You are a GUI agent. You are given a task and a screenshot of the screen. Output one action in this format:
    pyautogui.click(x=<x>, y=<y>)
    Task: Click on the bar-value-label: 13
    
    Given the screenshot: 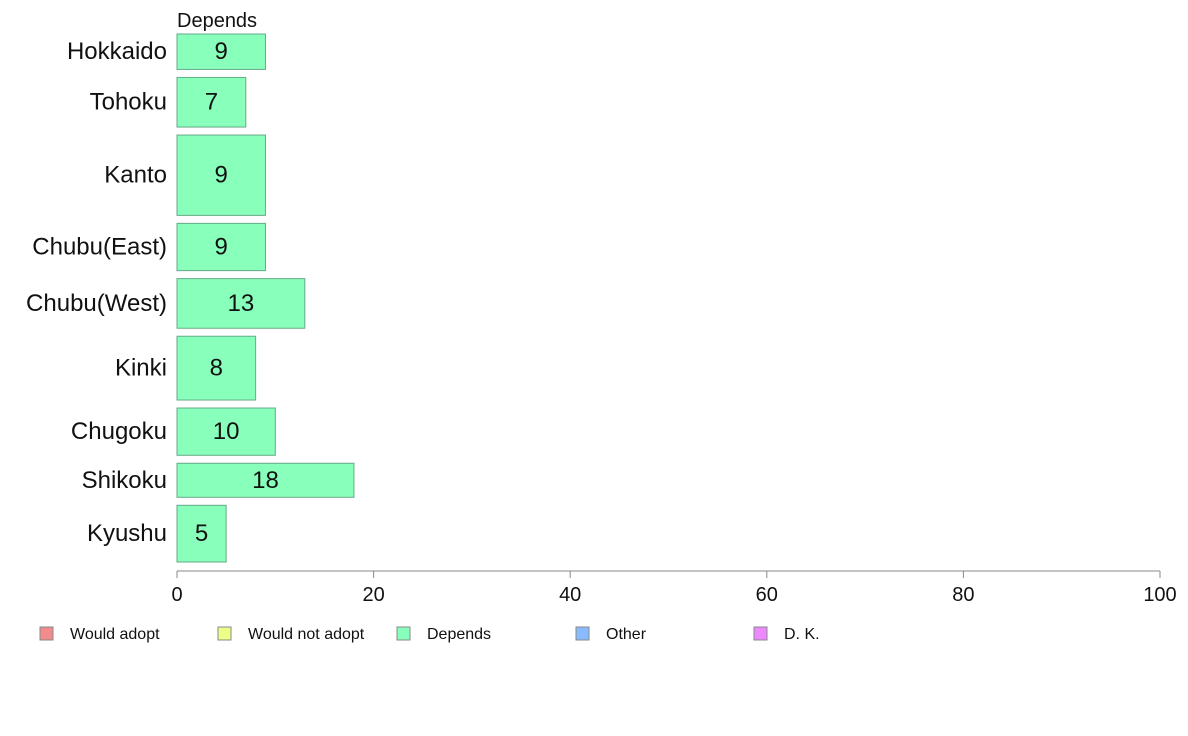 What is the action you would take?
    pyautogui.click(x=241, y=303)
    